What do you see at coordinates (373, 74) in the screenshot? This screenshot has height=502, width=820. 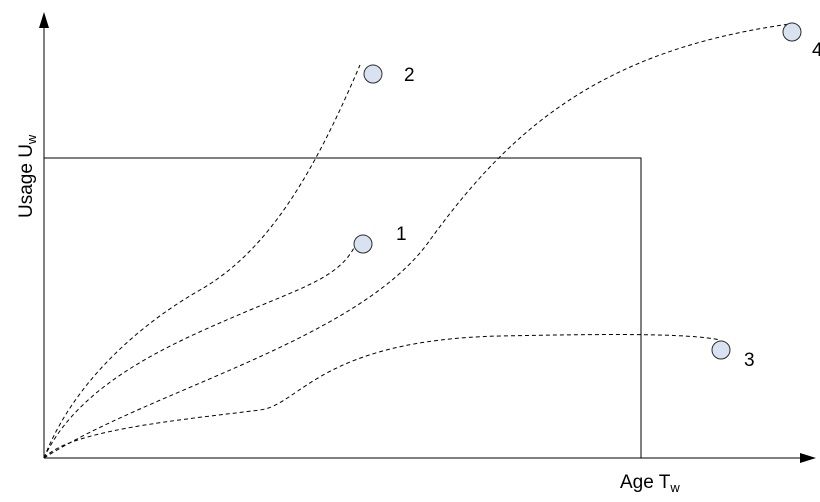 I see `curve-2-endpoint` at bounding box center [373, 74].